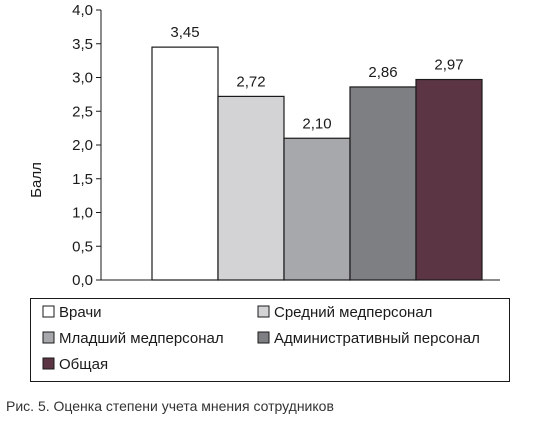  What do you see at coordinates (377, 338) in the screenshot?
I see `legend-entry-label: Административный персонал` at bounding box center [377, 338].